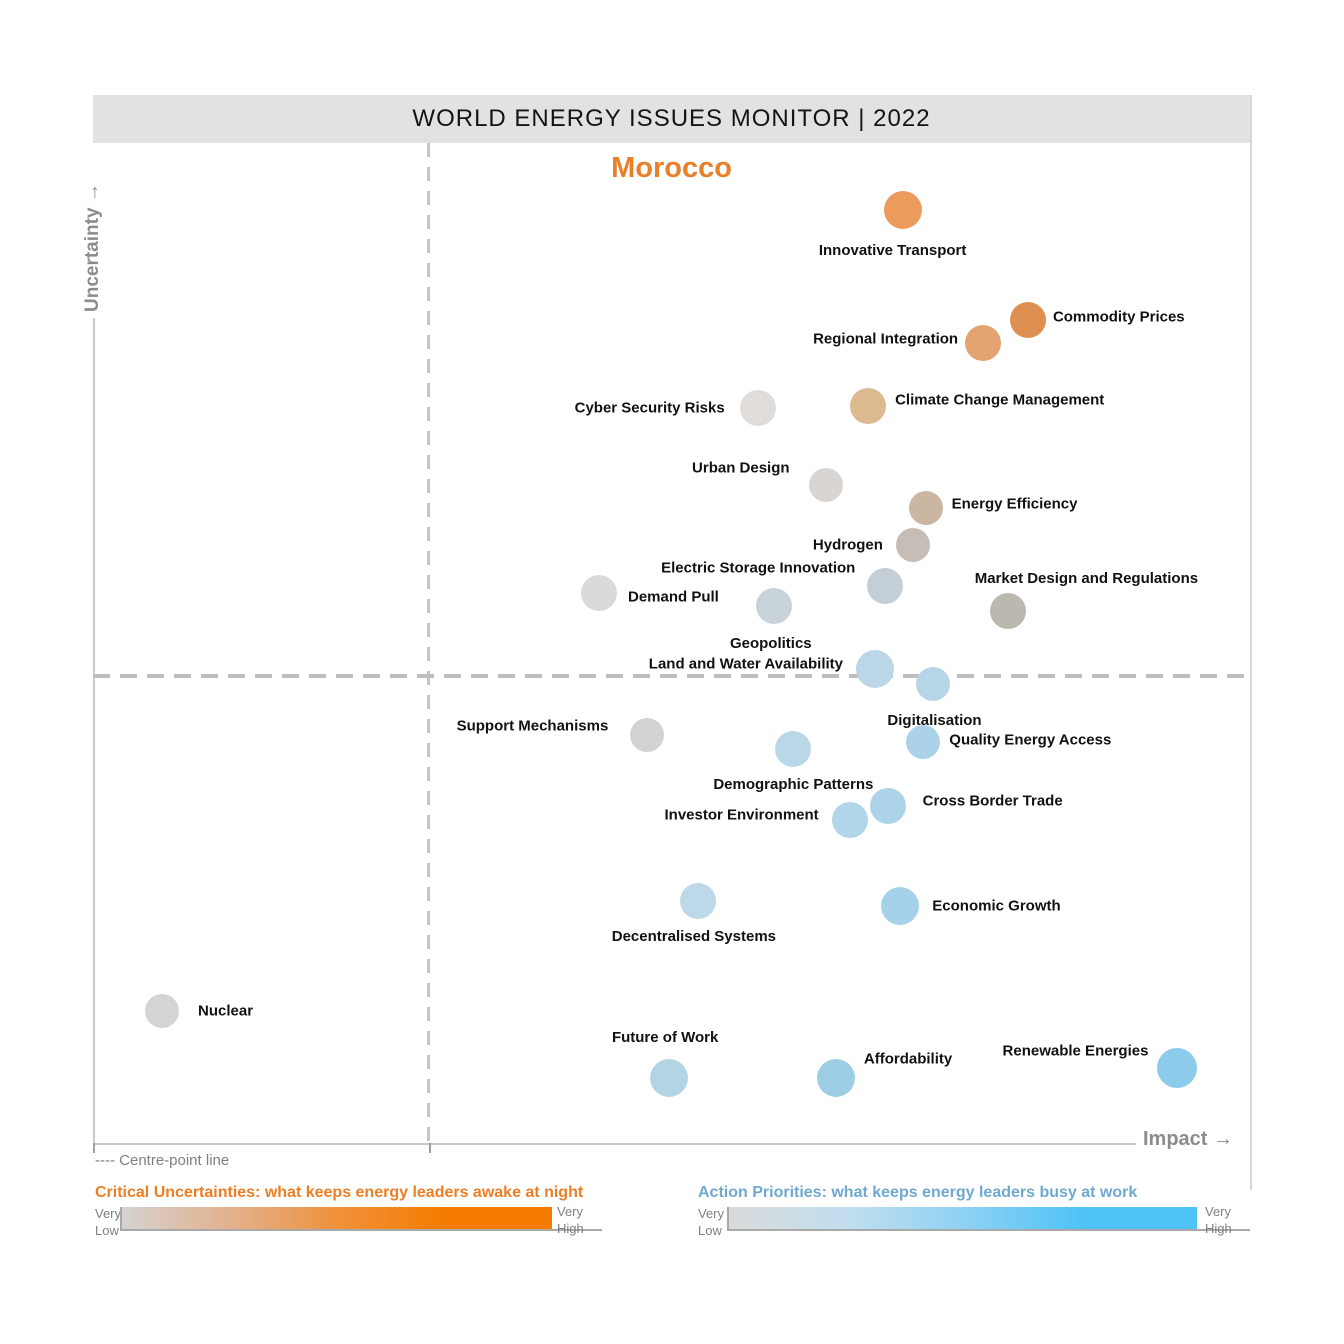 The height and width of the screenshot is (1344, 1344). Describe the element at coordinates (996, 906) in the screenshot. I see `chart-point-label-economic-growth: Economic Growth` at that location.